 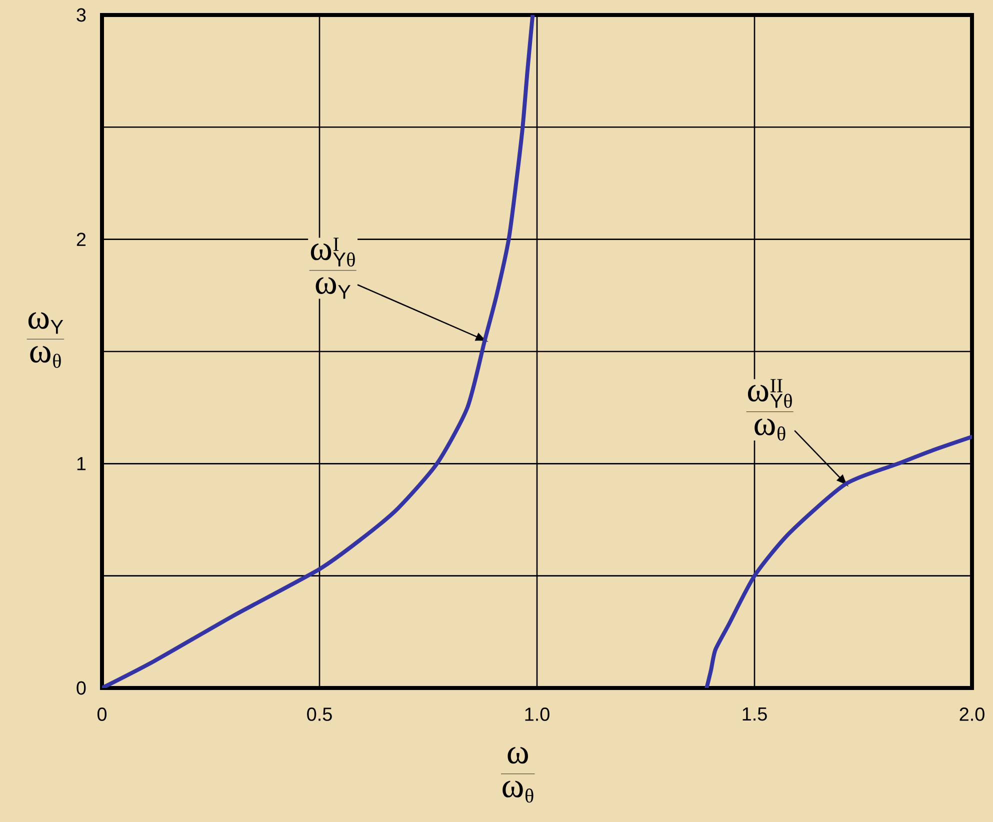 I want to click on x-tick-label: 2.0, so click(x=972, y=714).